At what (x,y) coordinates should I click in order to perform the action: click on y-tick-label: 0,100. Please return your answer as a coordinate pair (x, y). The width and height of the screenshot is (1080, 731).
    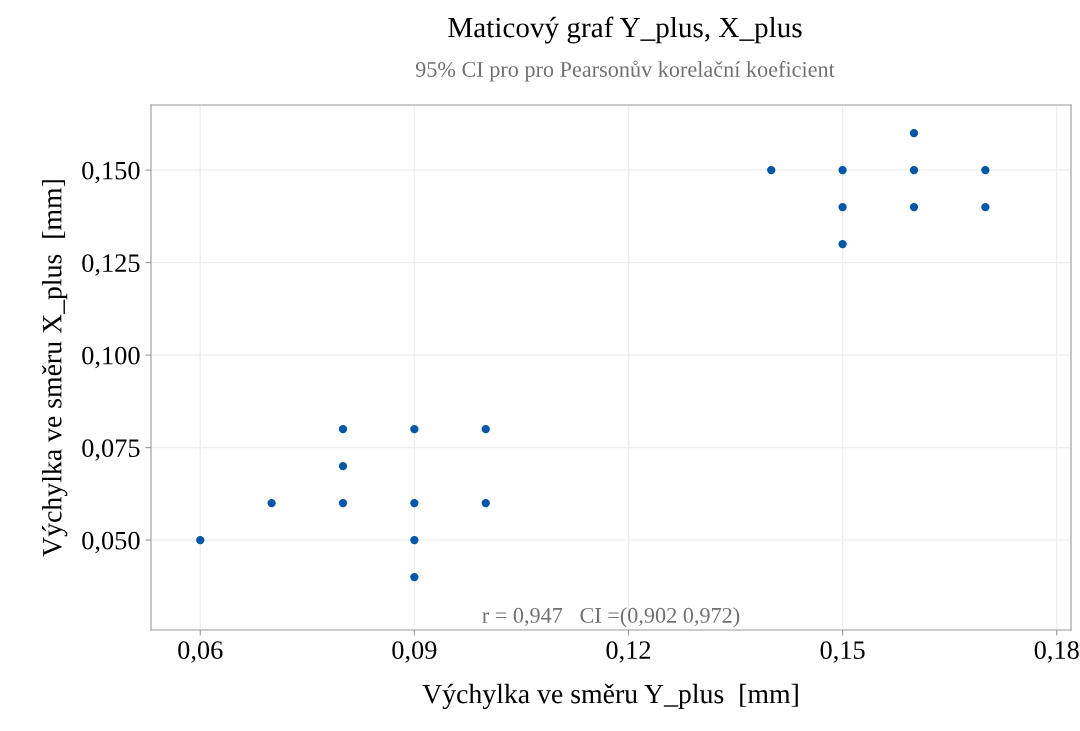
    Looking at the image, I should click on (111, 357).